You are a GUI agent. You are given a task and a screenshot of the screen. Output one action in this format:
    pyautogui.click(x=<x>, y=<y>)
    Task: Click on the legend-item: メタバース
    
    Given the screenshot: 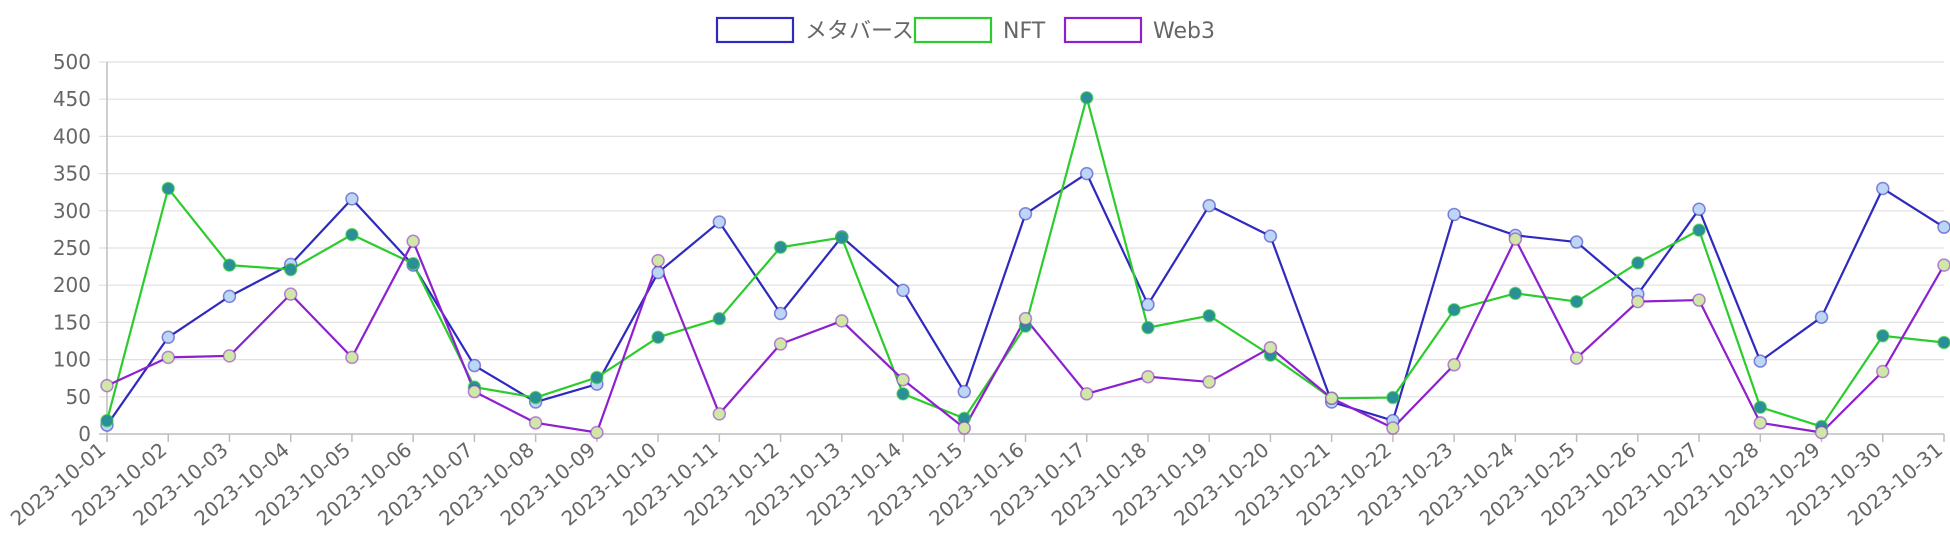 What is the action you would take?
    pyautogui.click(x=814, y=30)
    